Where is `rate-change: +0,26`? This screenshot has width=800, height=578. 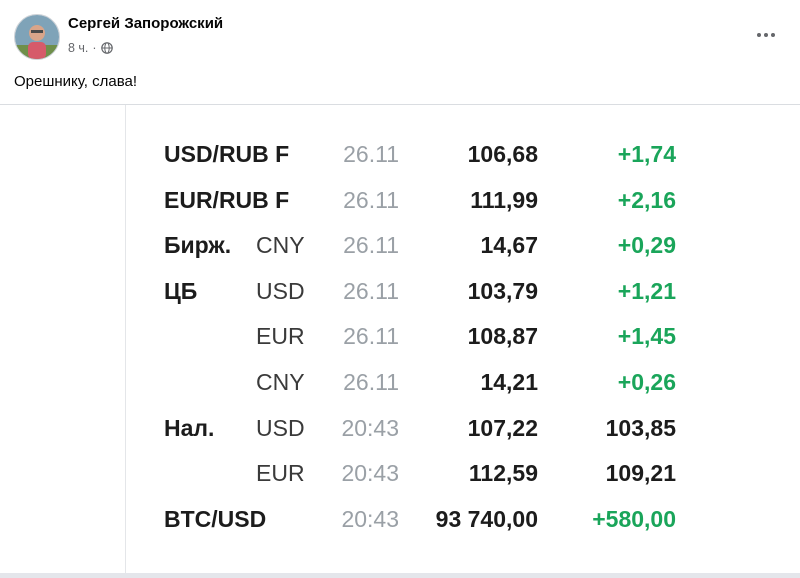 rate-change: +0,26 is located at coordinates (646, 381).